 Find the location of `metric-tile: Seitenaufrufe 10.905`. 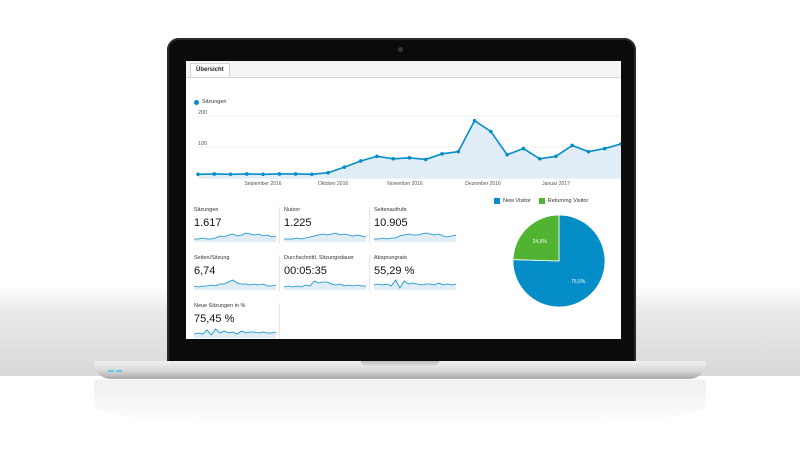

metric-tile: Seitenaufrufe 10.905 is located at coordinates (417, 228).